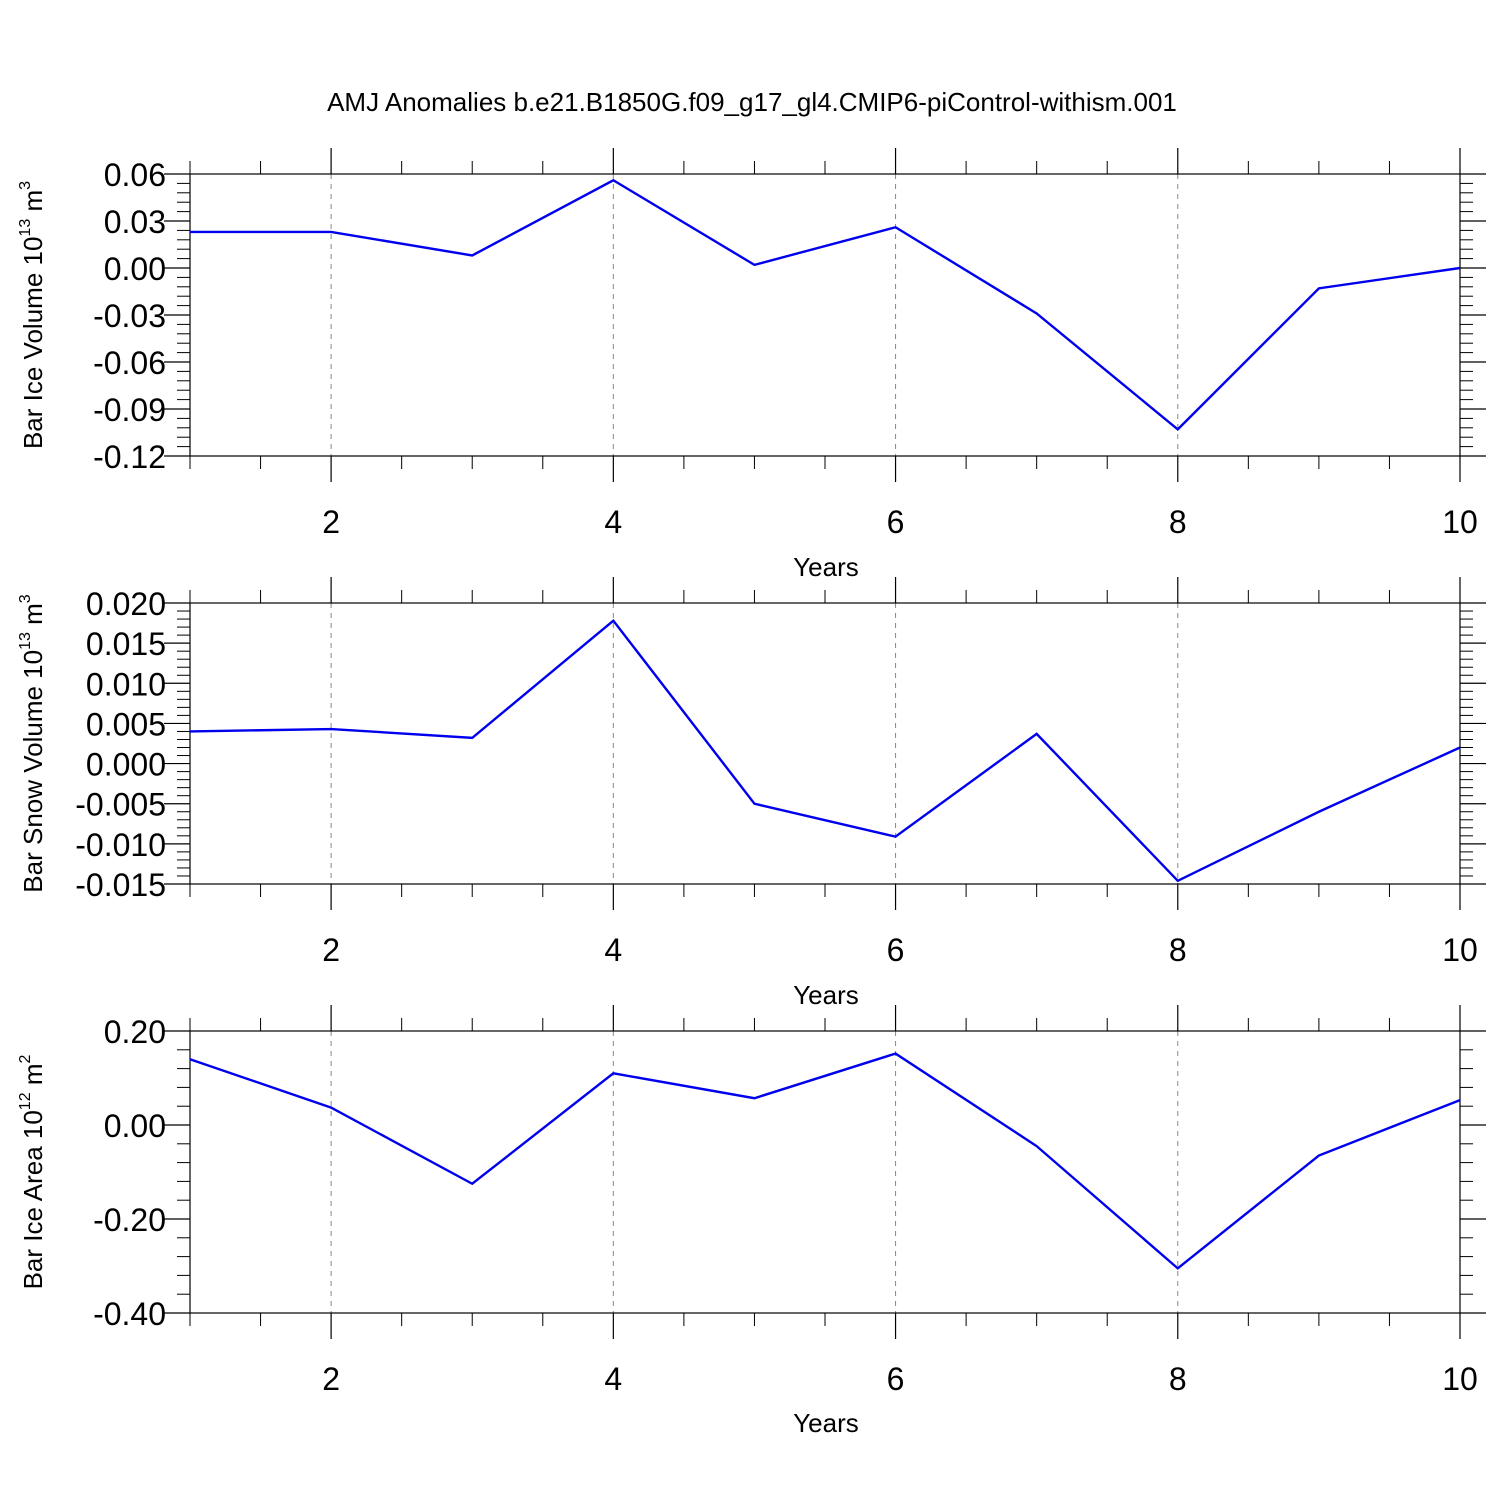  What do you see at coordinates (120, 885) in the screenshot?
I see `y-tick-label: -0.015` at bounding box center [120, 885].